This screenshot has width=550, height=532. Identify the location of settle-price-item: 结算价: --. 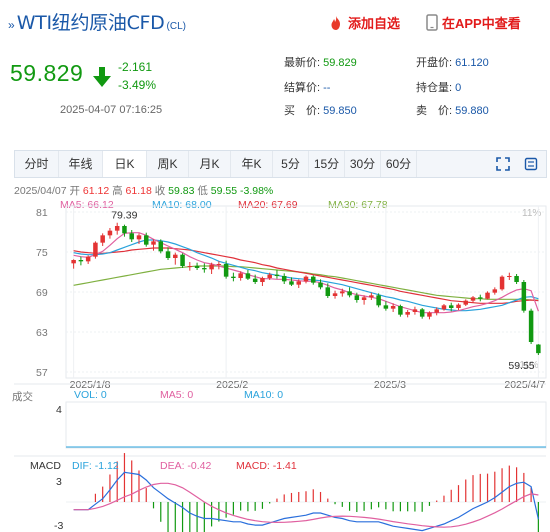
(307, 87).